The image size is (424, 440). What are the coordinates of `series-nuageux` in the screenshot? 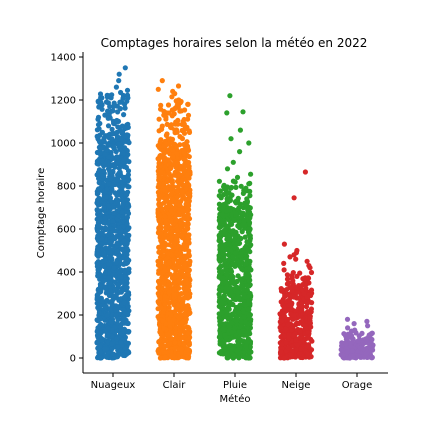 It's located at (113, 213).